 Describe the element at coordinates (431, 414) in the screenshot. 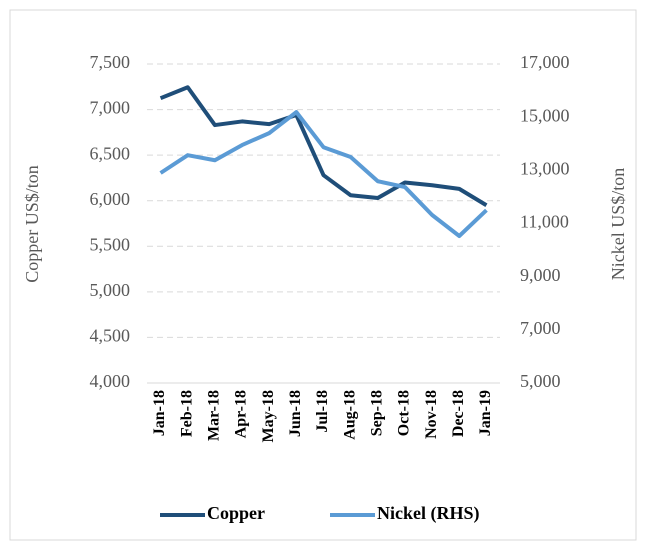

I see `x-tick-label: Nov-18` at that location.